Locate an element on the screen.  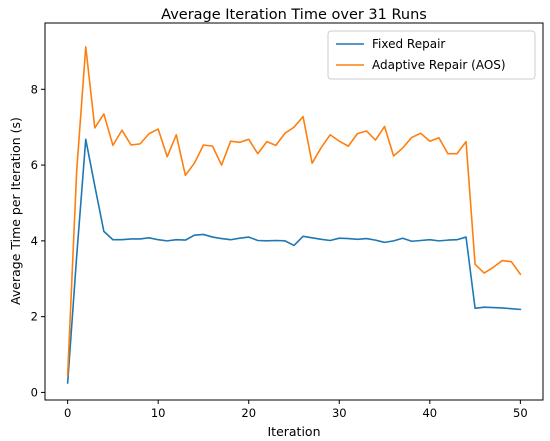
chart-title: Average Iteration Time over 31 Runs is located at coordinates (294, 15).